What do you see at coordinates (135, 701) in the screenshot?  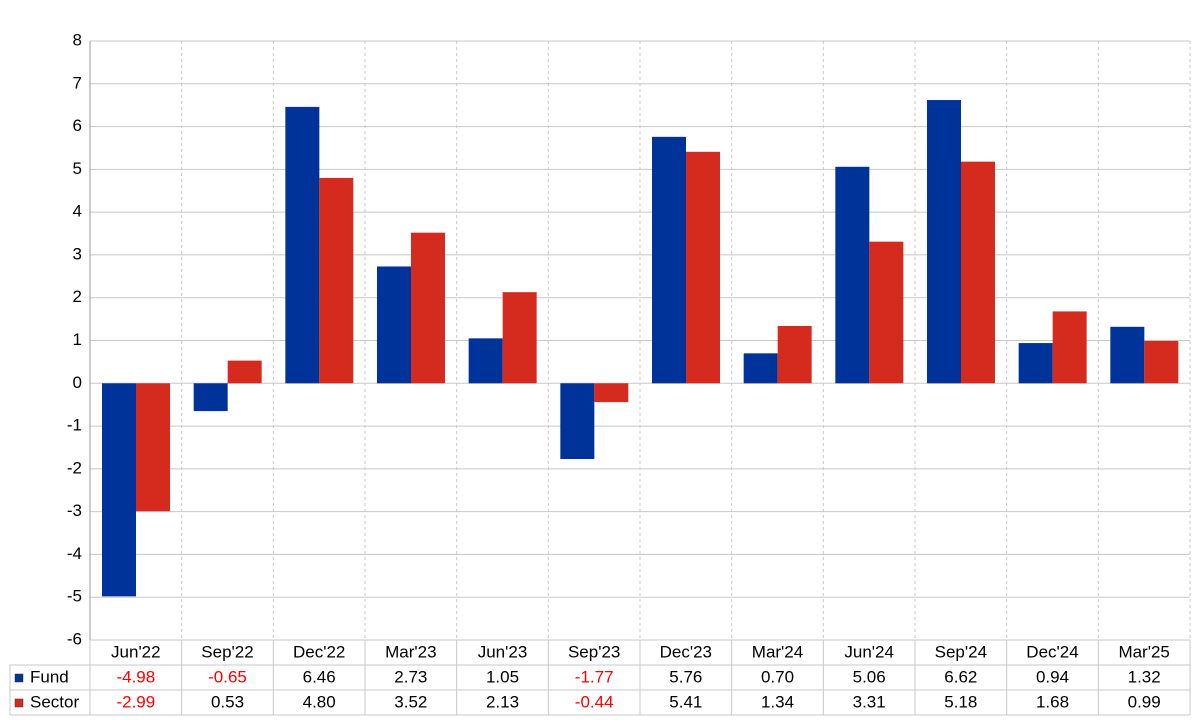 I see `table-value: -2.99` at bounding box center [135, 701].